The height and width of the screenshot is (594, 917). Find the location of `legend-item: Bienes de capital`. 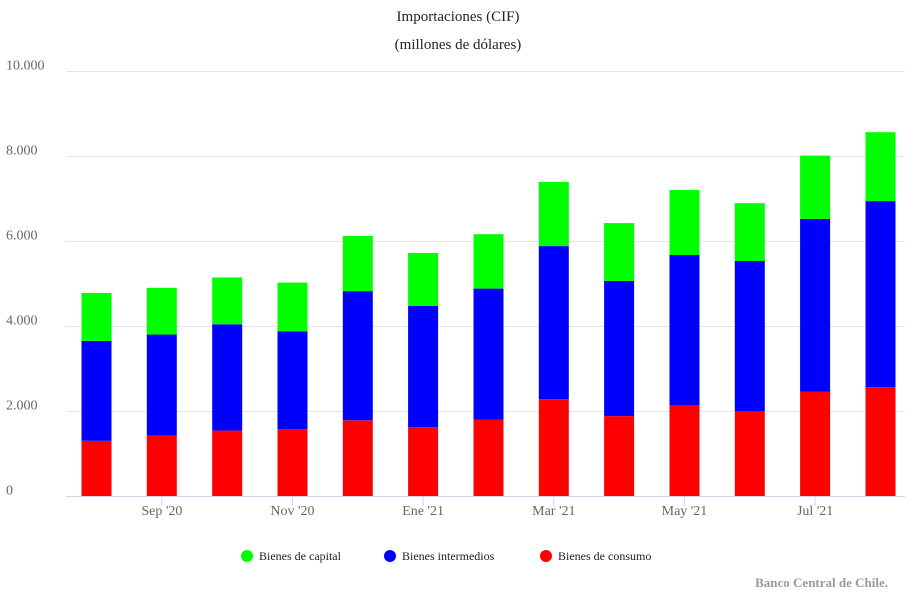

legend-item: Bienes de capital is located at coordinates (291, 556).